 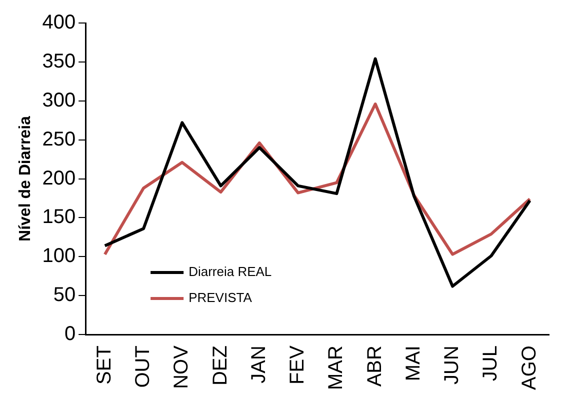 What do you see at coordinates (491, 364) in the screenshot?
I see `x-tick-label: JUL` at bounding box center [491, 364].